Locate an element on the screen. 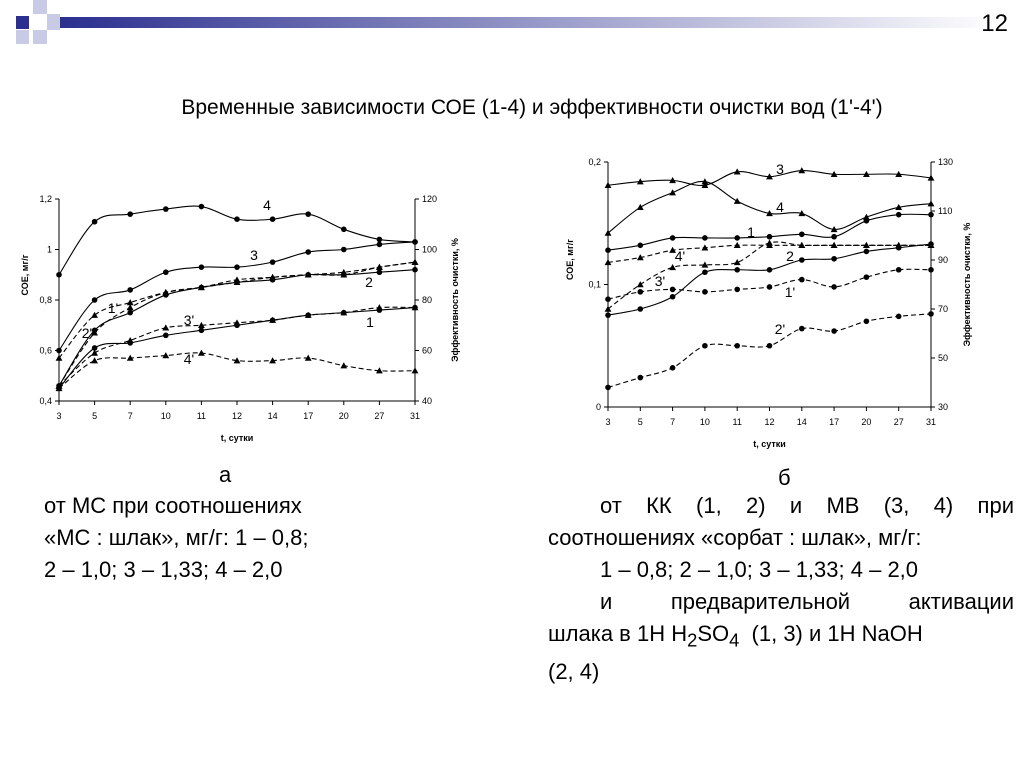 The image size is (1024, 768). y-tick-label-right: 30 is located at coordinates (943, 407).